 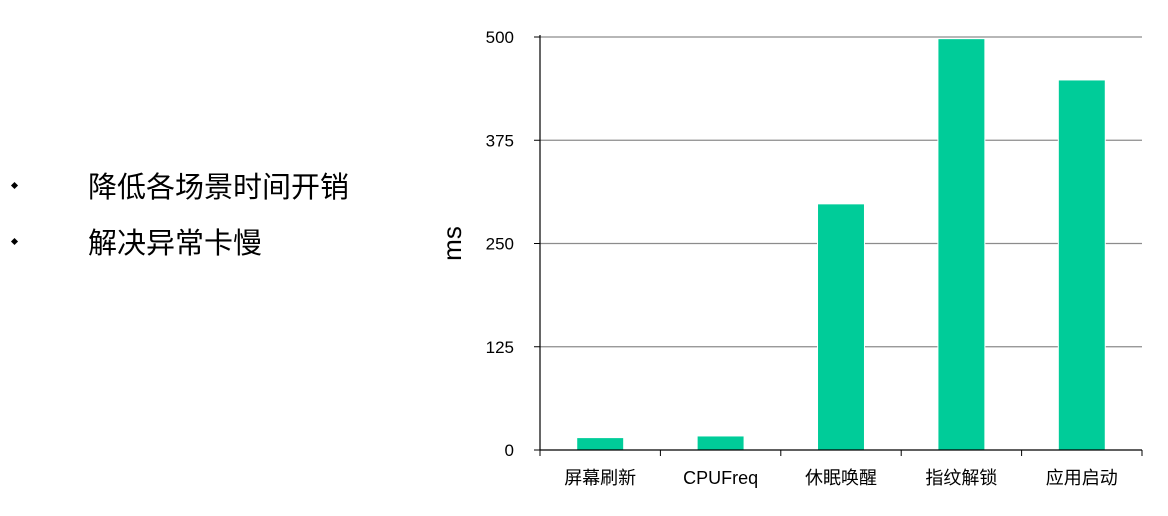 What do you see at coordinates (961, 478) in the screenshot?
I see `x-tick-label: 指纹解锁` at bounding box center [961, 478].